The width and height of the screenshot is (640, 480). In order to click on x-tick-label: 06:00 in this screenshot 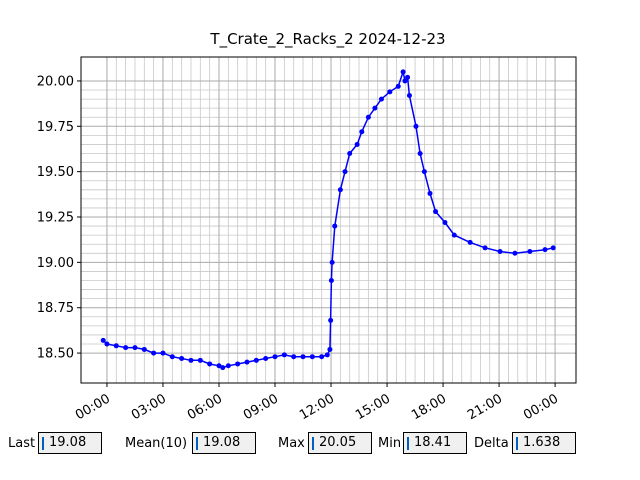, I will do `click(205, 407)`.